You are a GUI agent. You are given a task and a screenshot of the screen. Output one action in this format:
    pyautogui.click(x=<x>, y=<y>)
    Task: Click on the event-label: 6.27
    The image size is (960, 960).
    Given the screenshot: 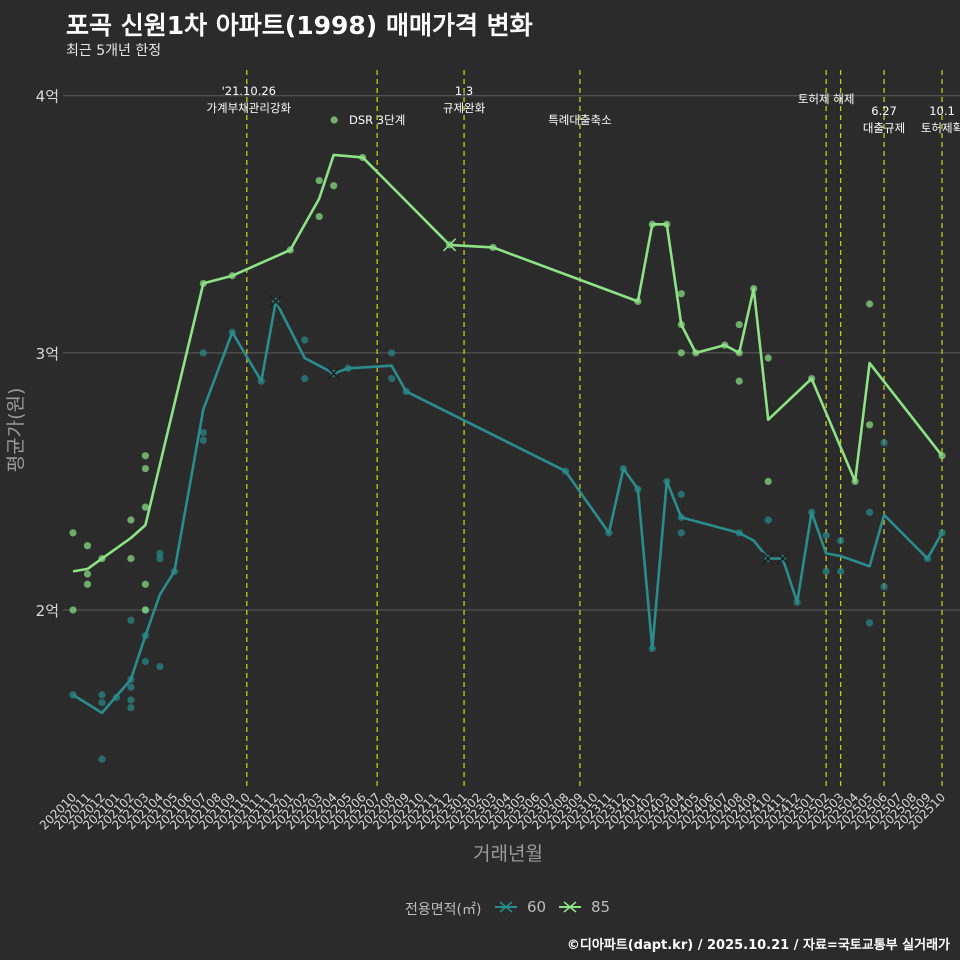 What is the action you would take?
    pyautogui.click(x=884, y=111)
    